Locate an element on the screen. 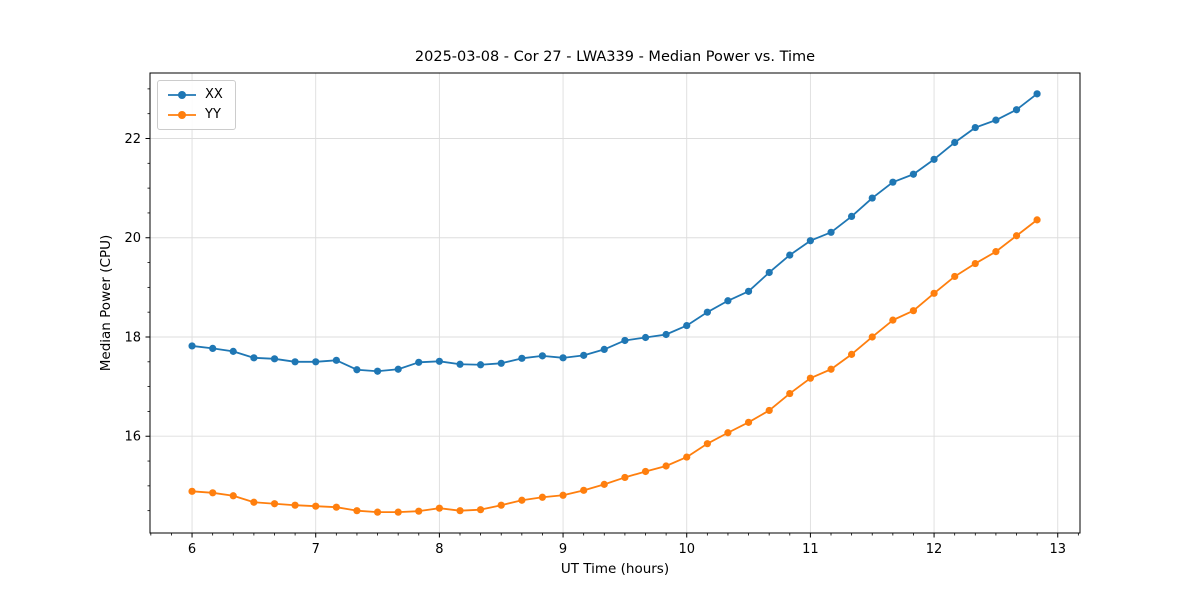  y-tick-label: 20 is located at coordinates (132, 238).